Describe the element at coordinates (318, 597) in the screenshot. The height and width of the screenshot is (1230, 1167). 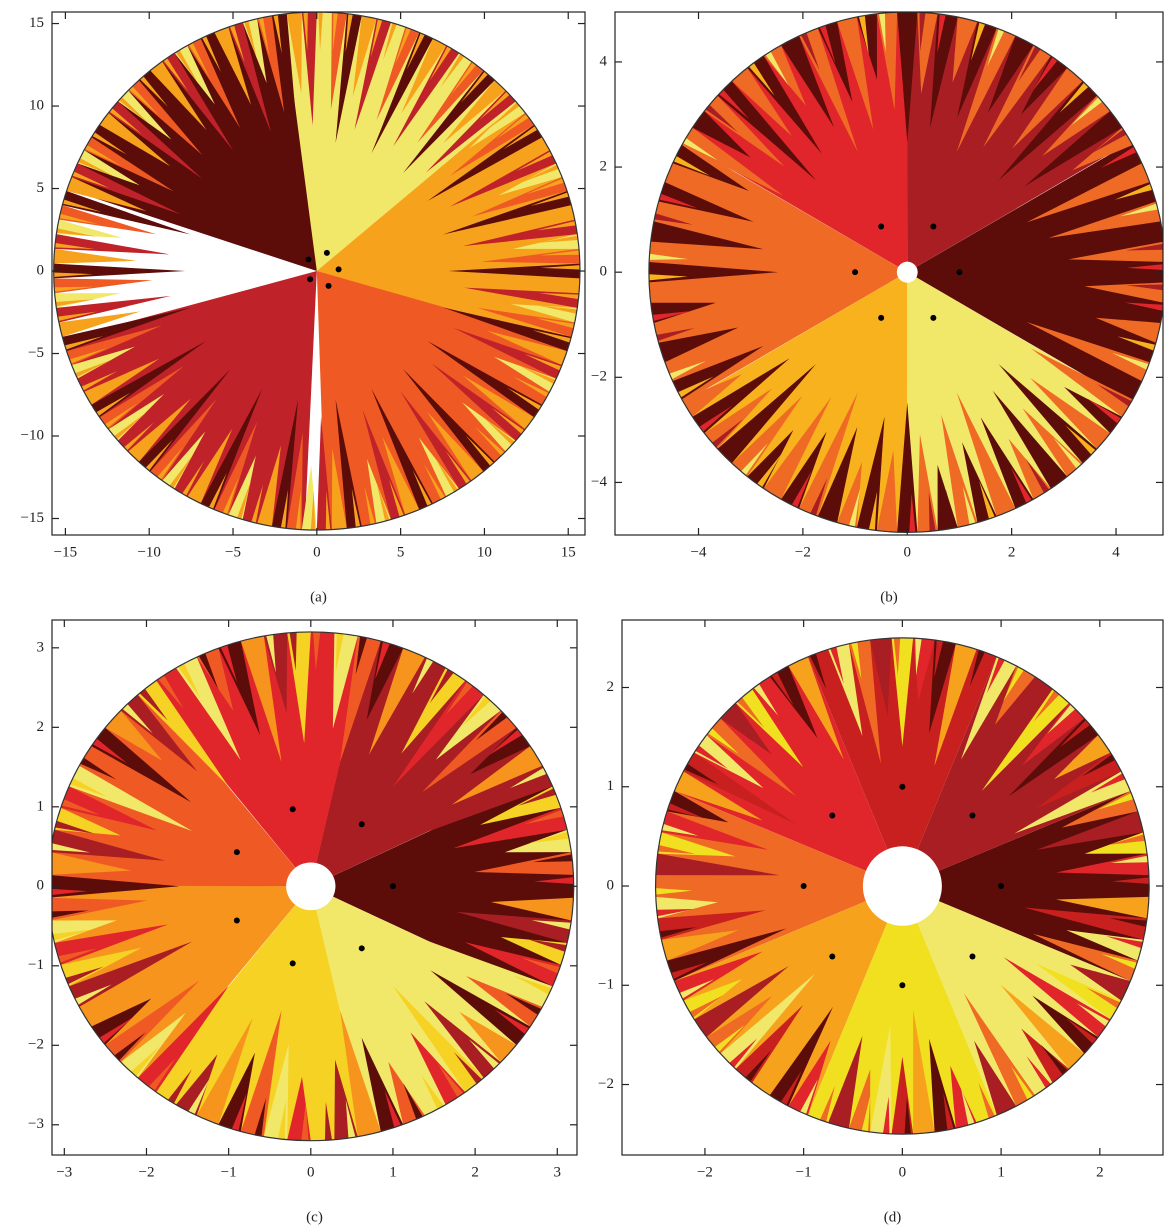
I see `panel-label: (a)` at that location.